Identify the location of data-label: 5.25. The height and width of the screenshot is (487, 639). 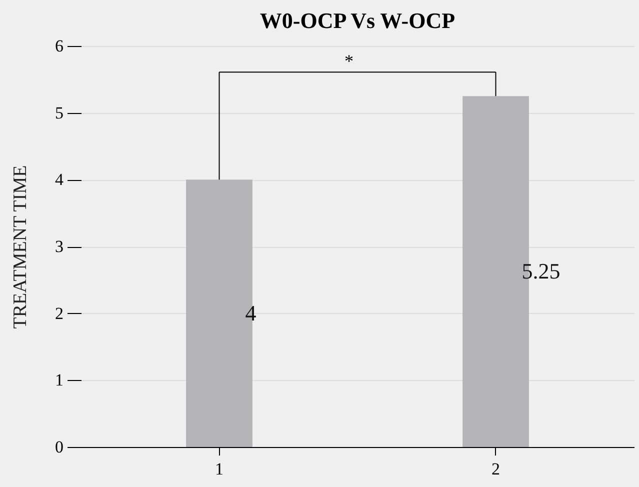
(541, 271).